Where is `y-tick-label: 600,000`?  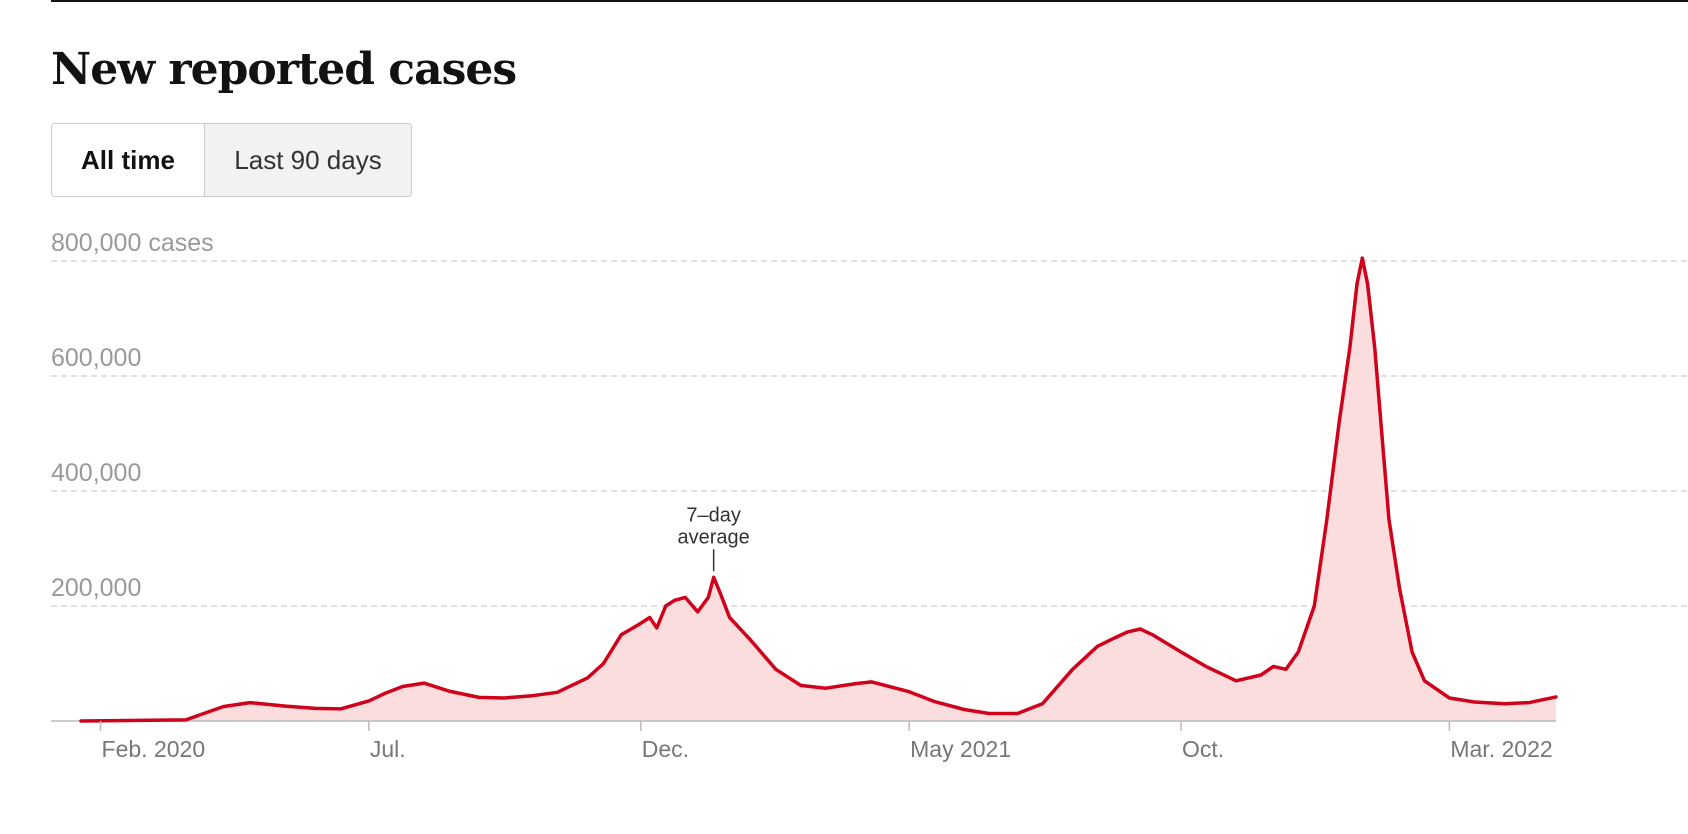
y-tick-label: 600,000 is located at coordinates (96, 358).